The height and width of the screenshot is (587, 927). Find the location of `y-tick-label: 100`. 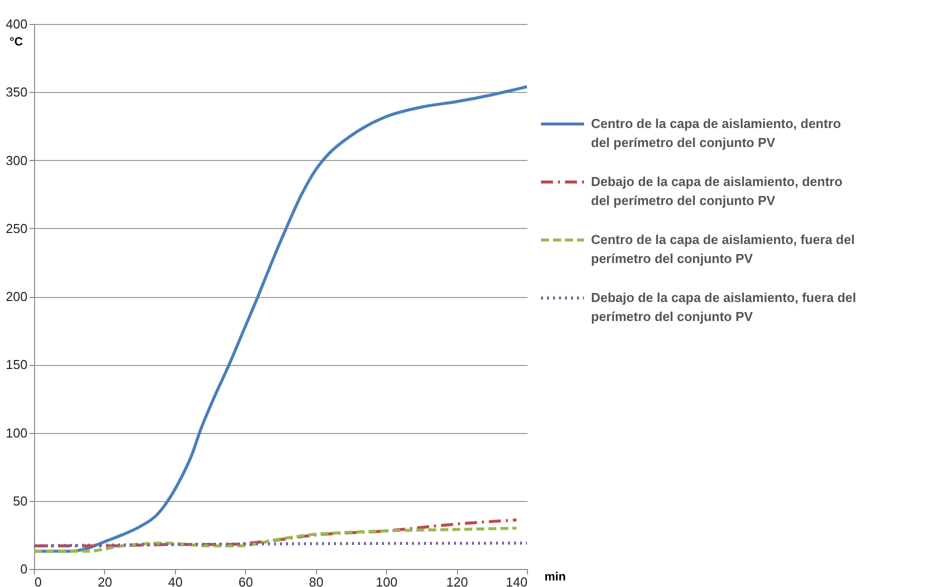

y-tick-label: 100 is located at coordinates (17, 432).